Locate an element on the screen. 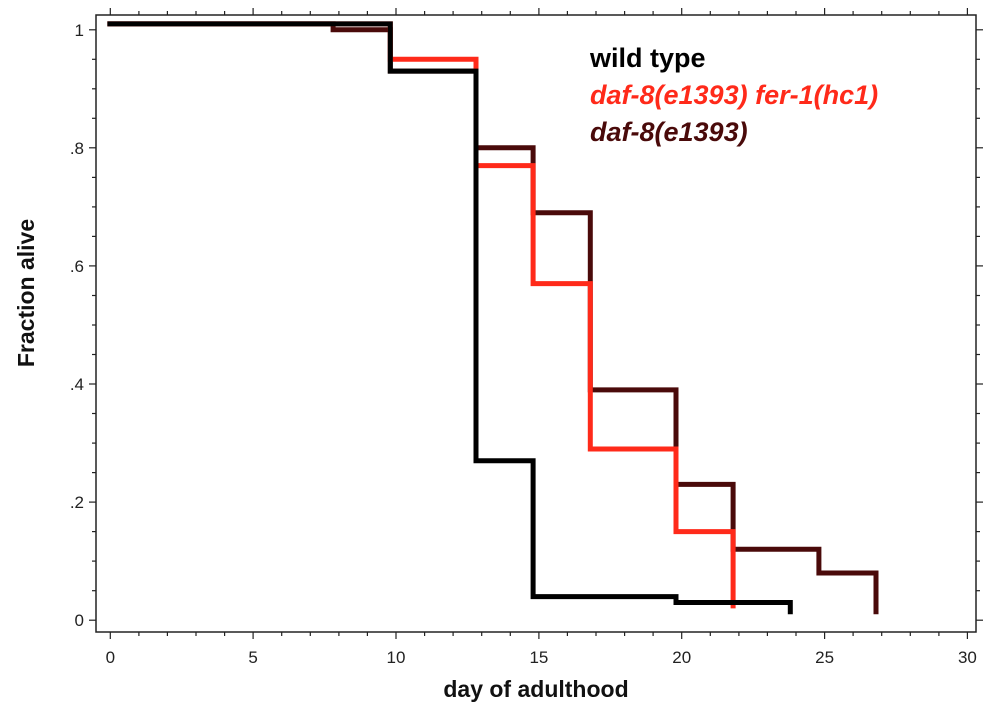 The height and width of the screenshot is (708, 986). y-tick-label: .8 is located at coordinates (77, 148).